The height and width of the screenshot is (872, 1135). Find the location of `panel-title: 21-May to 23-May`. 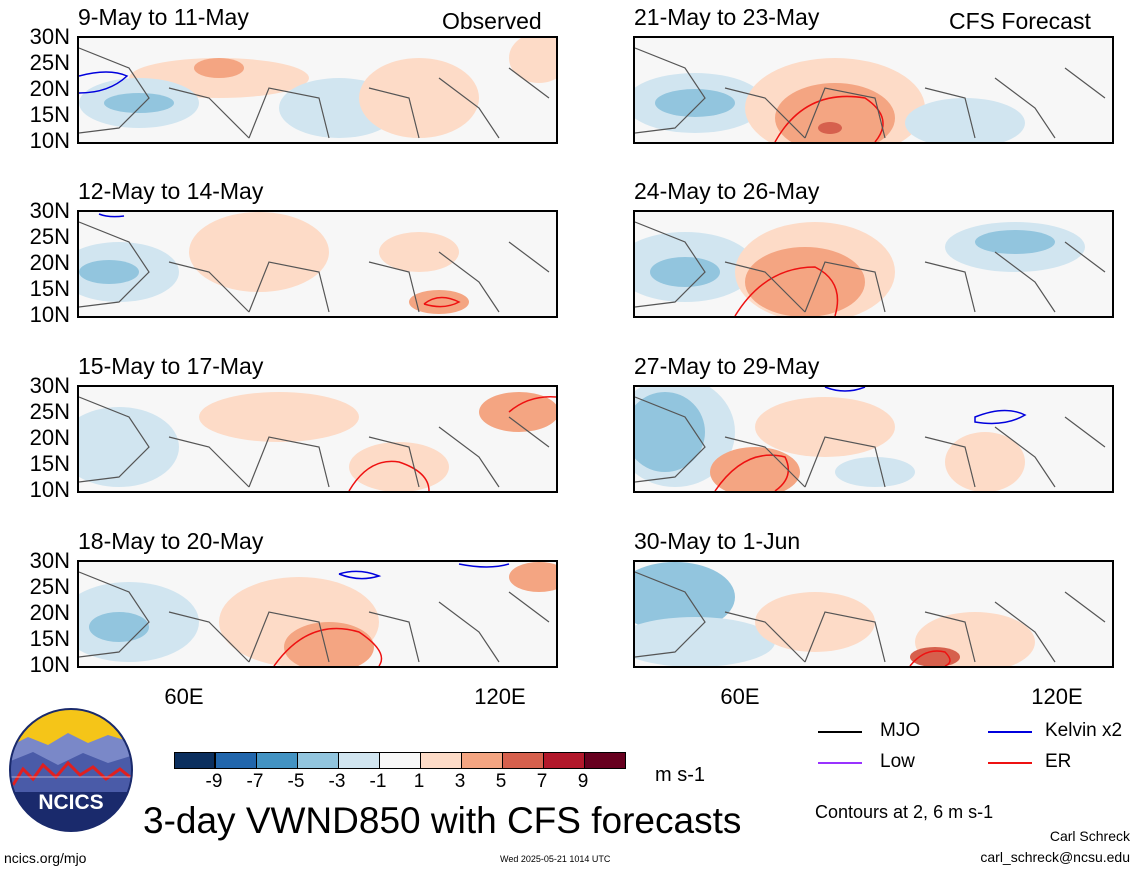

panel-title: 21-May to 23-May is located at coordinates (727, 17).